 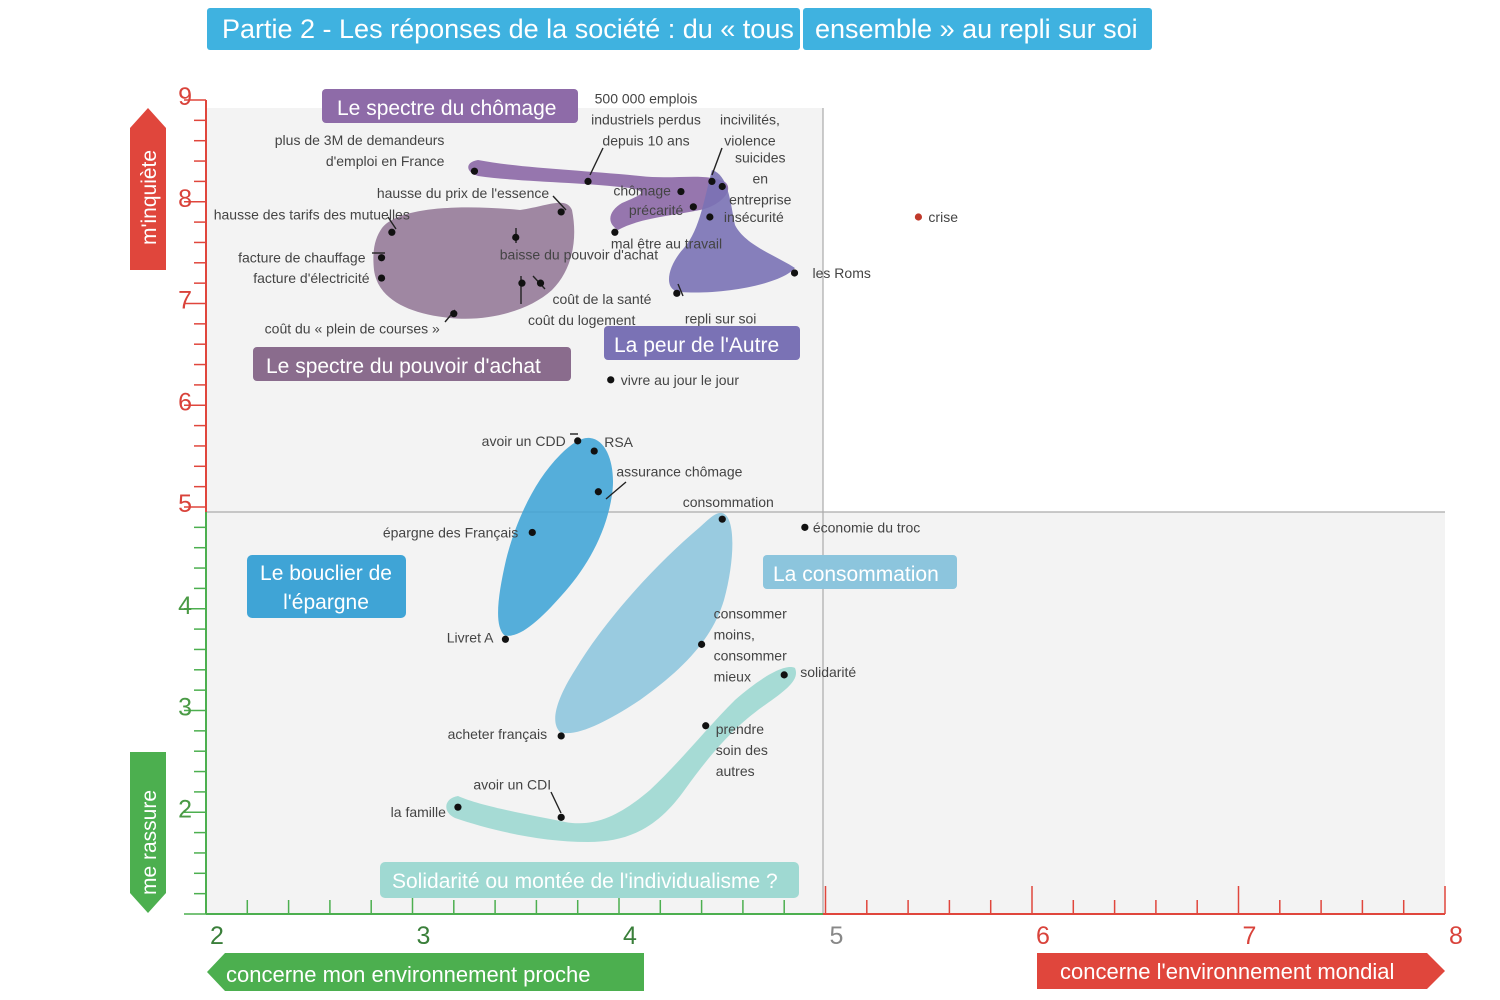 I want to click on leader-repli, so click(x=680, y=290).